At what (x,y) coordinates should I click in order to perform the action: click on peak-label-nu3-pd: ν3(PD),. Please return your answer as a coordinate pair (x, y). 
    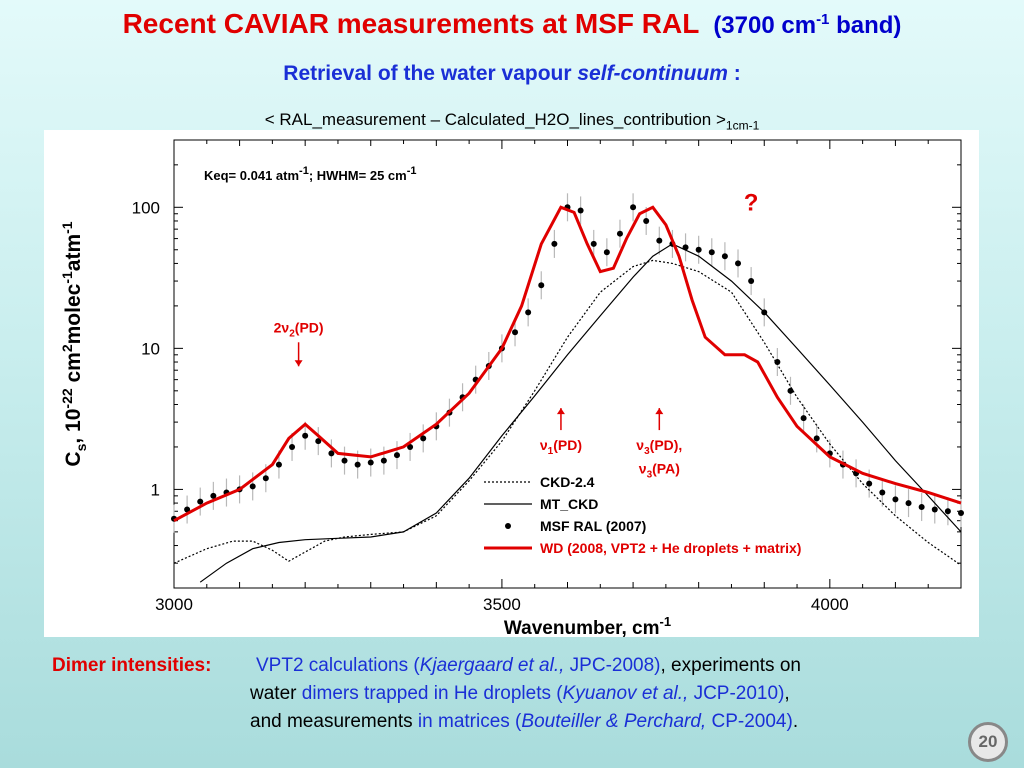
    Looking at the image, I should click on (659, 447).